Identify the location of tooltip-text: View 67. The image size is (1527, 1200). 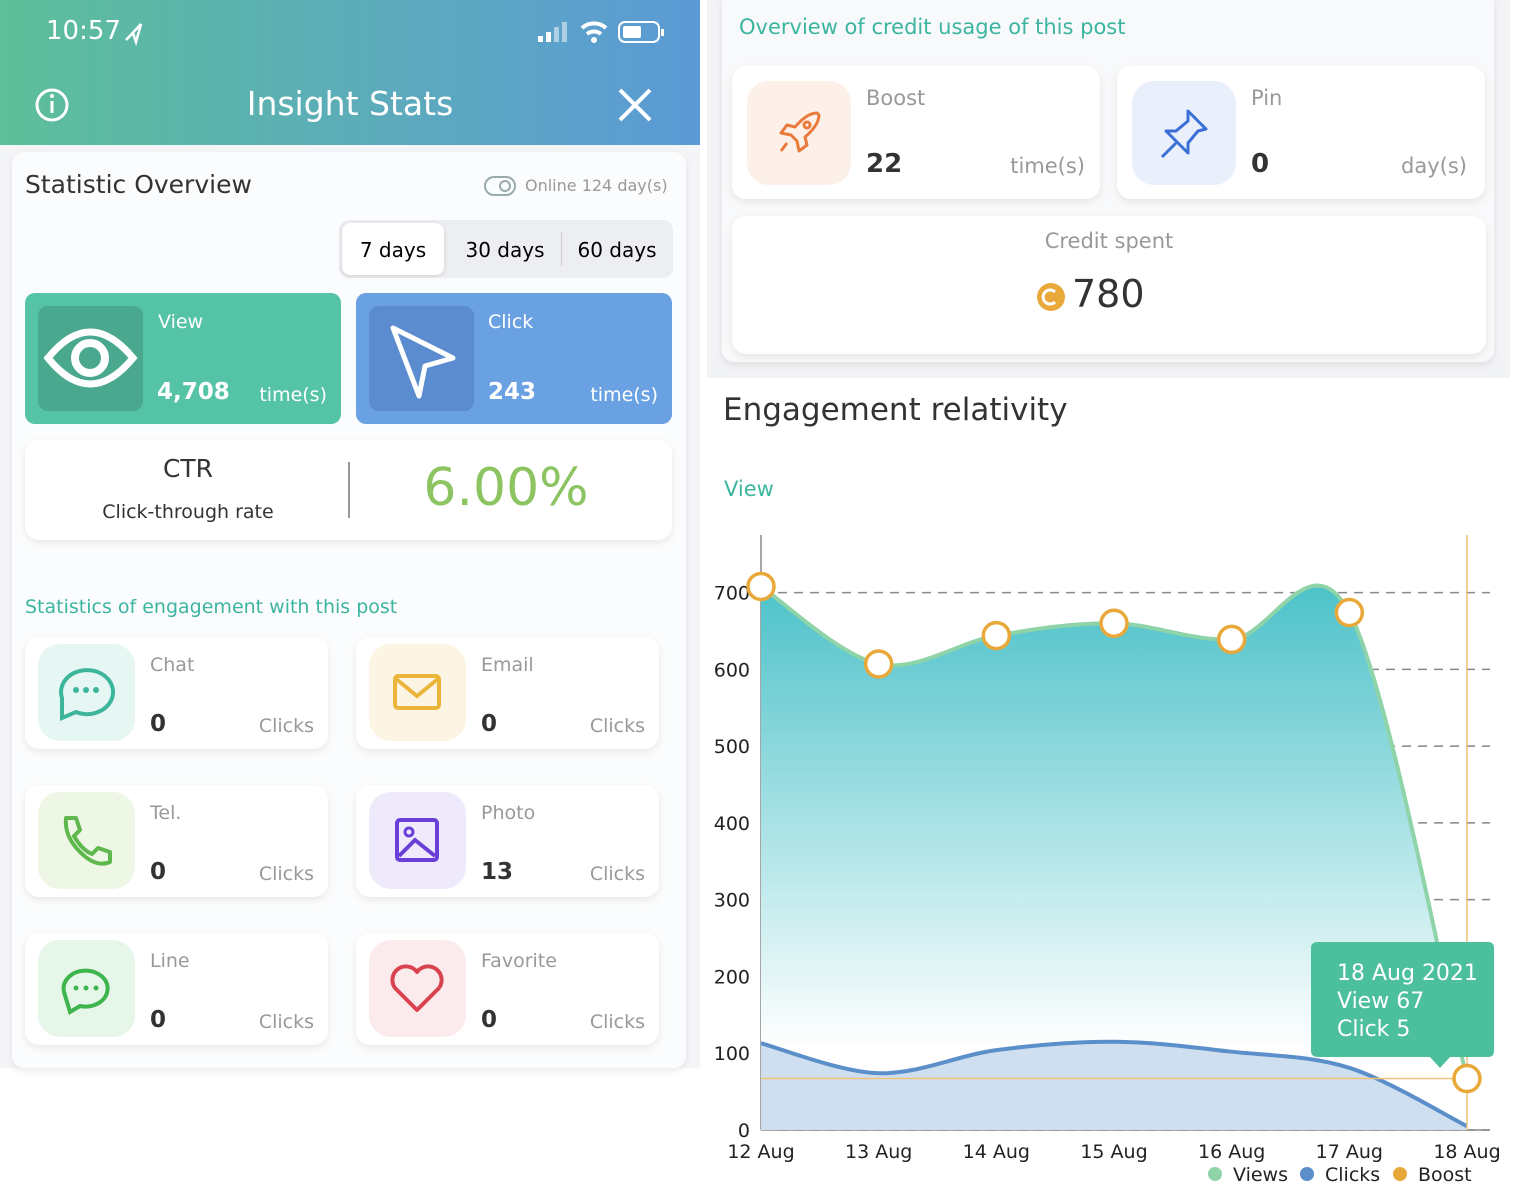
(1380, 1001).